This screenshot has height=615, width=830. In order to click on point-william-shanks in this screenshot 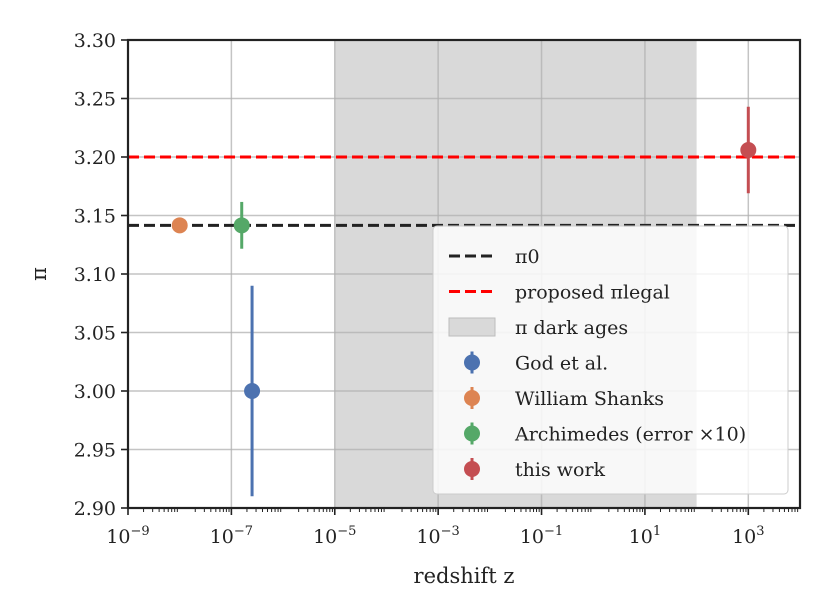, I will do `click(179, 225)`.